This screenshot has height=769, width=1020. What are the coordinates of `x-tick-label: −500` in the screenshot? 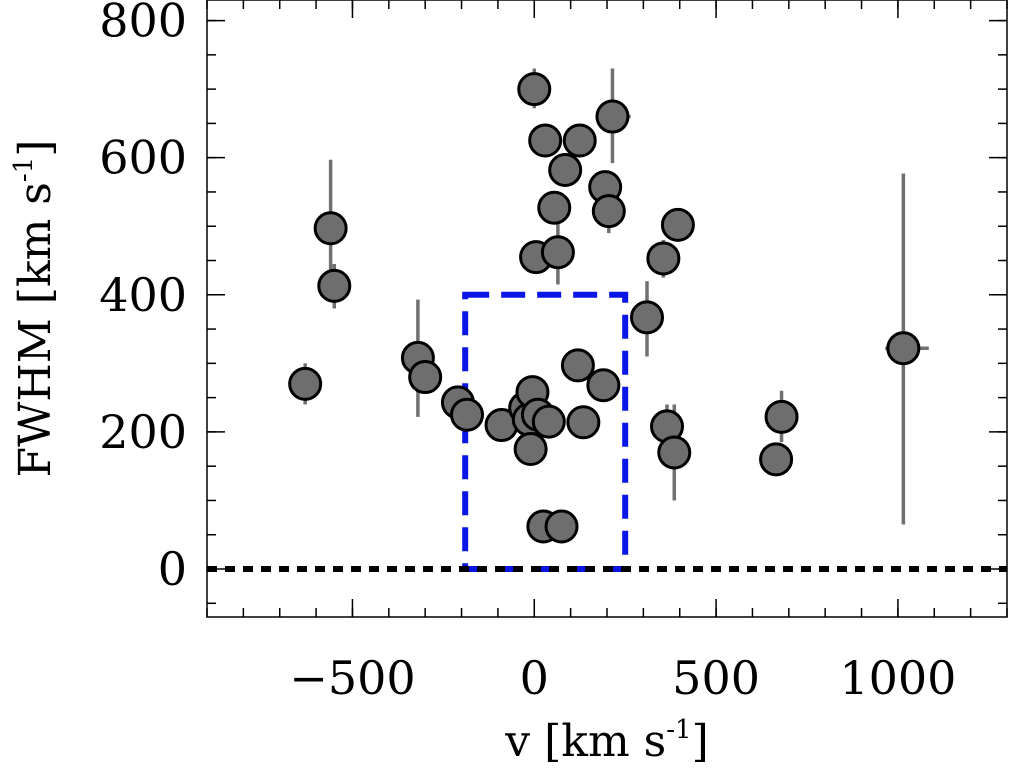 It's located at (352, 678).